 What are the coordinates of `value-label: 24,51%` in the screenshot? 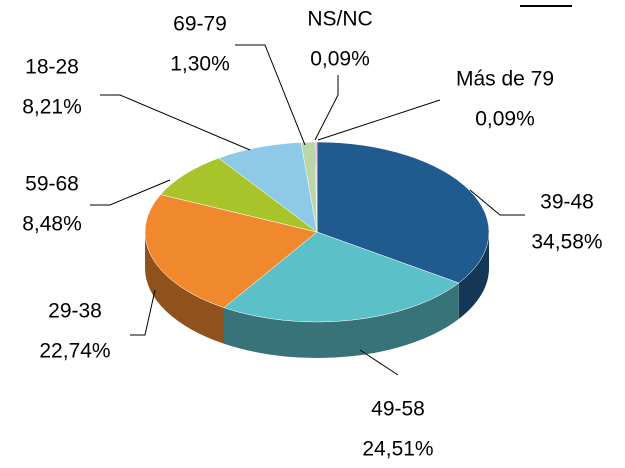 It's located at (397, 449).